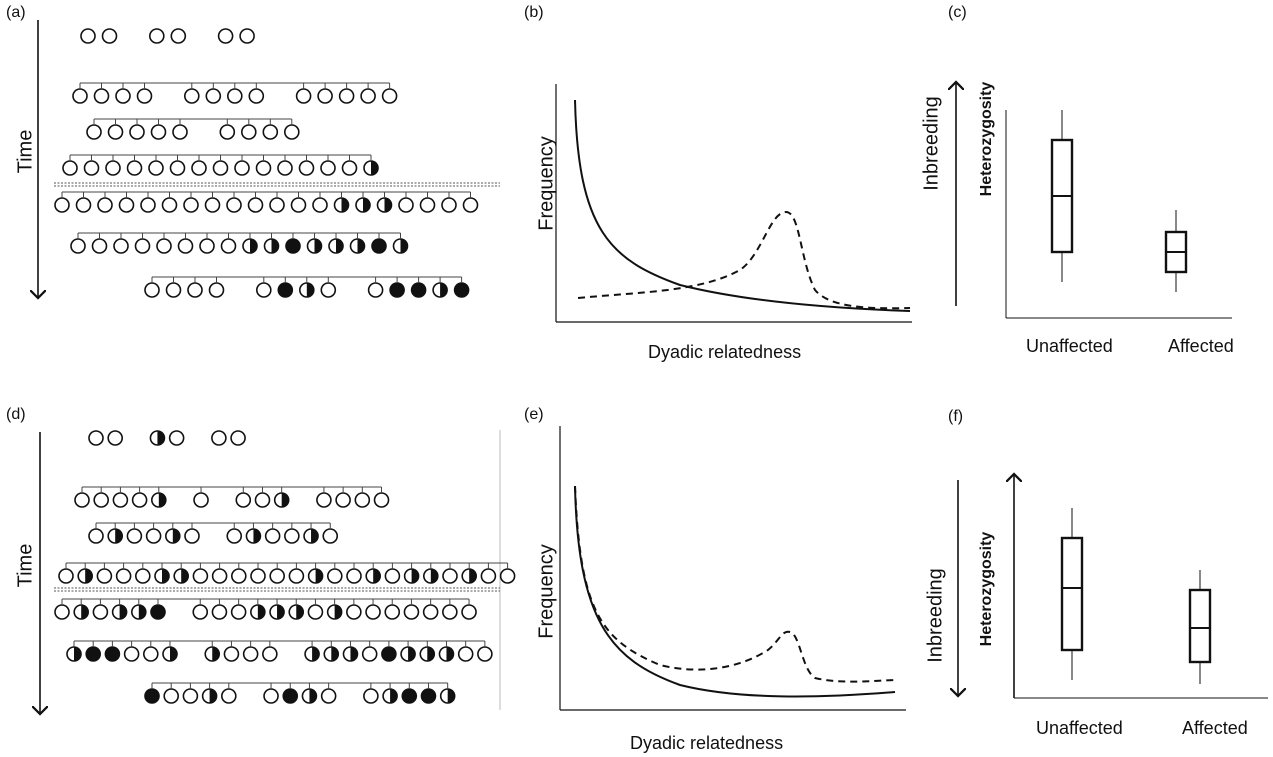  What do you see at coordinates (742, 205) in the screenshot?
I see `curve-solid-b` at bounding box center [742, 205].